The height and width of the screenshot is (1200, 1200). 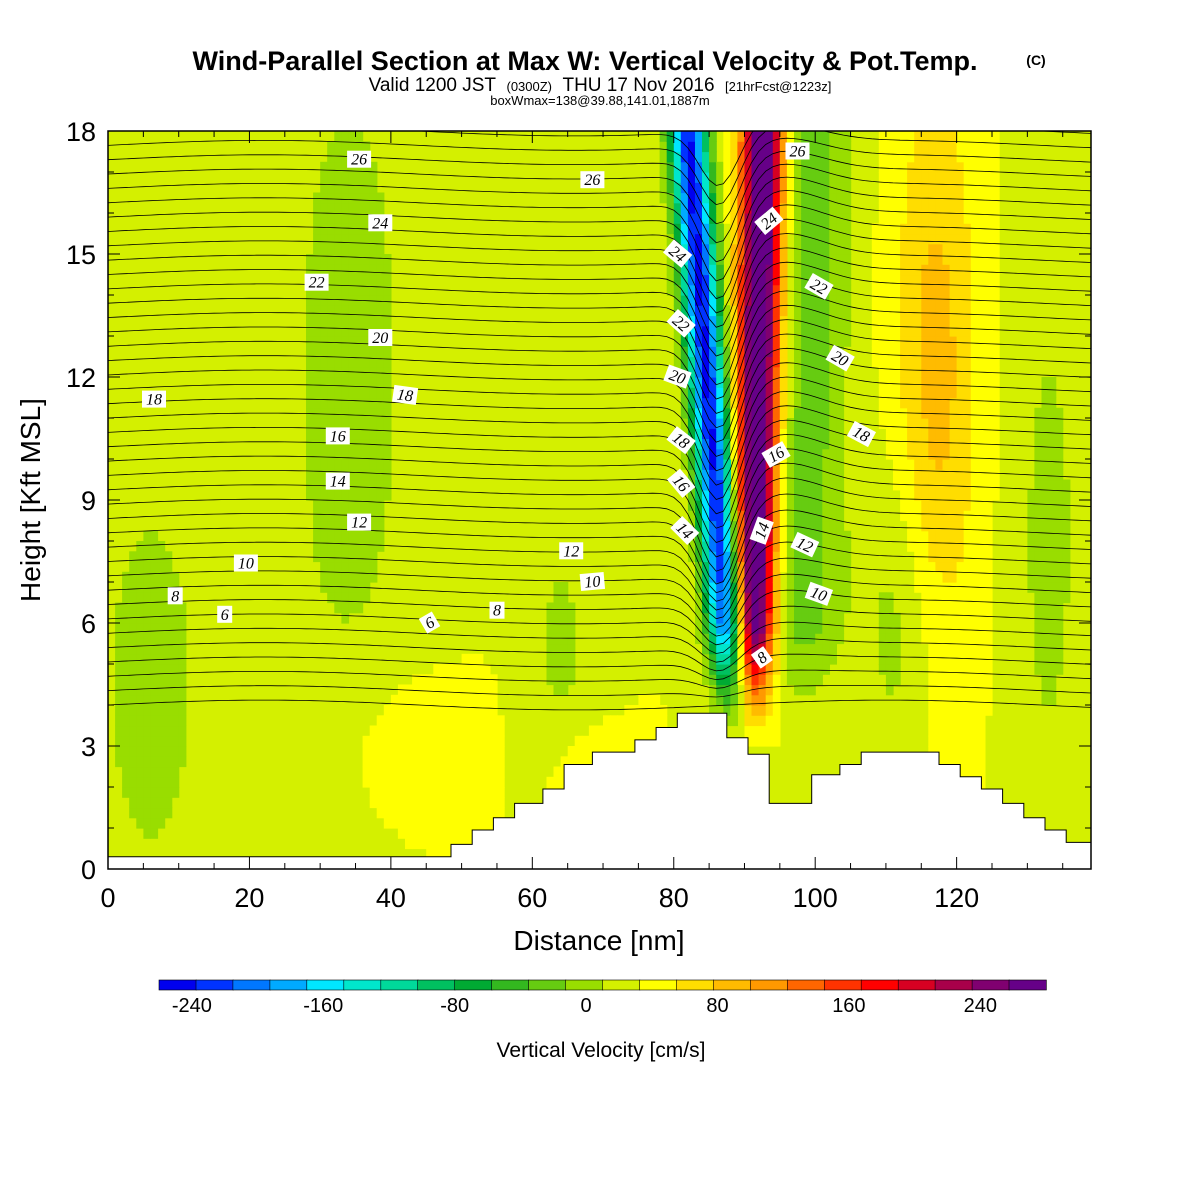 What do you see at coordinates (681, 440) in the screenshot?
I see `contour-label: 18` at bounding box center [681, 440].